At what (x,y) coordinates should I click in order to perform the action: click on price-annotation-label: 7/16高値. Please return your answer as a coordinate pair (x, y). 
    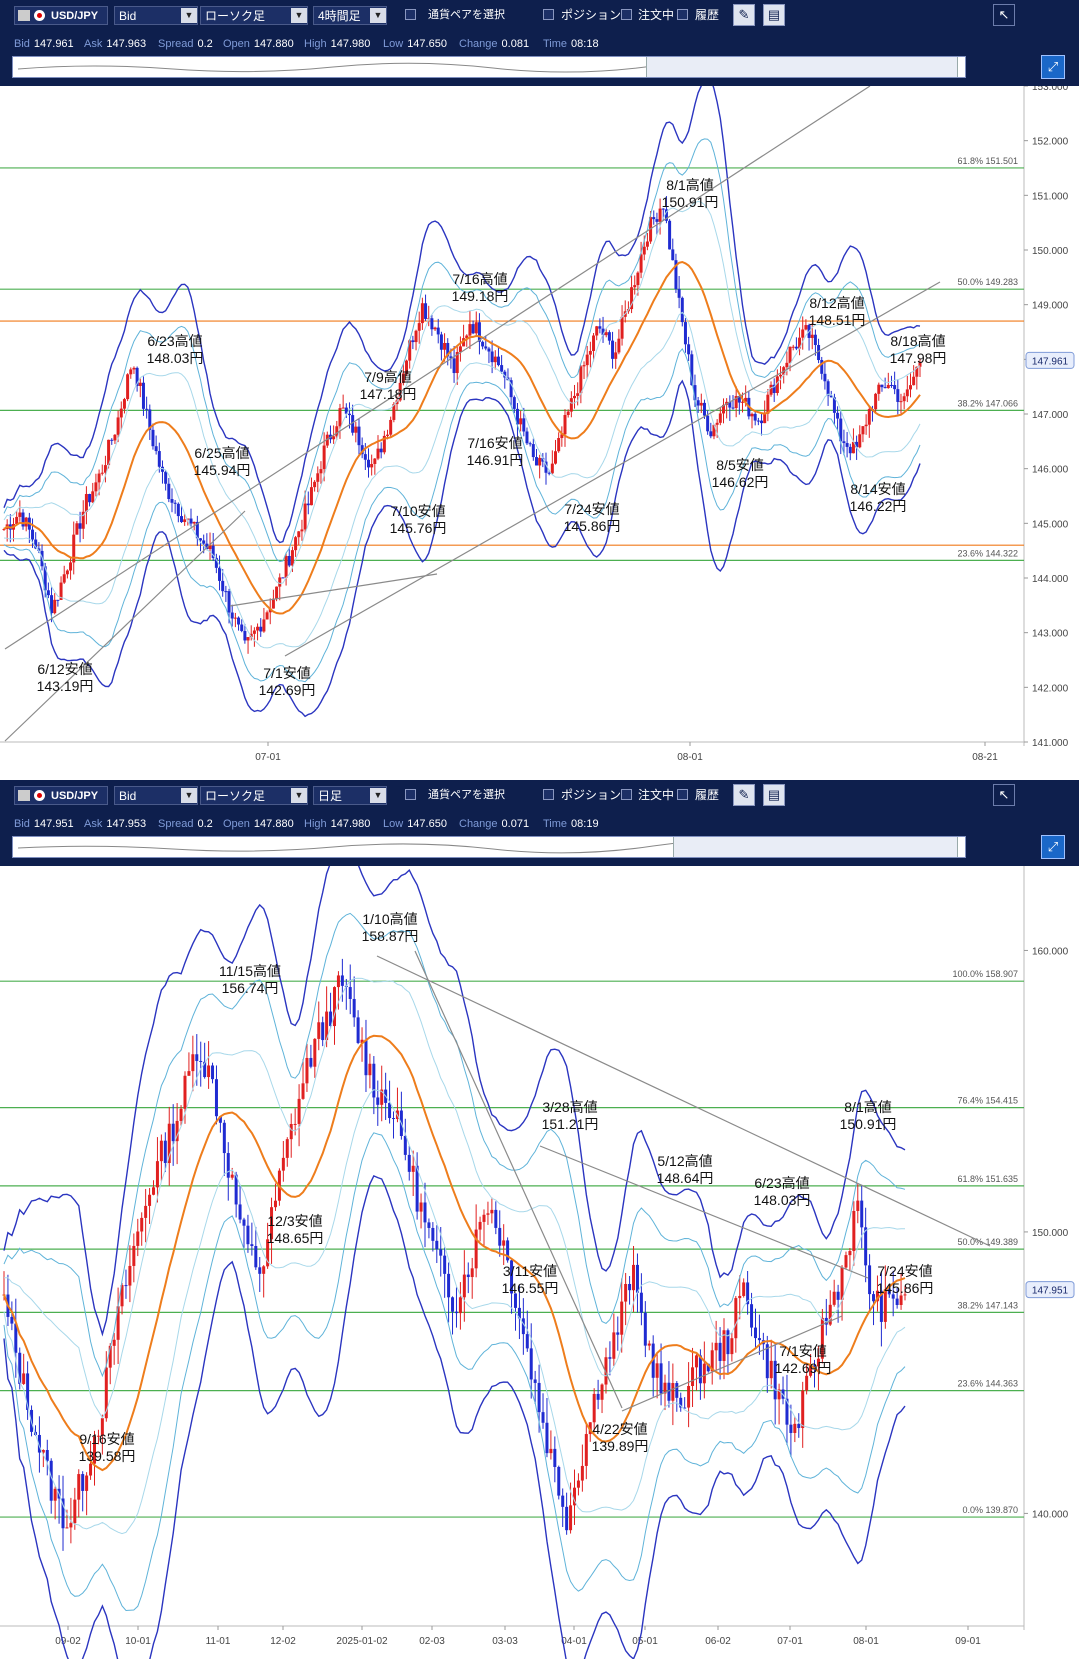
    Looking at the image, I should click on (479, 279).